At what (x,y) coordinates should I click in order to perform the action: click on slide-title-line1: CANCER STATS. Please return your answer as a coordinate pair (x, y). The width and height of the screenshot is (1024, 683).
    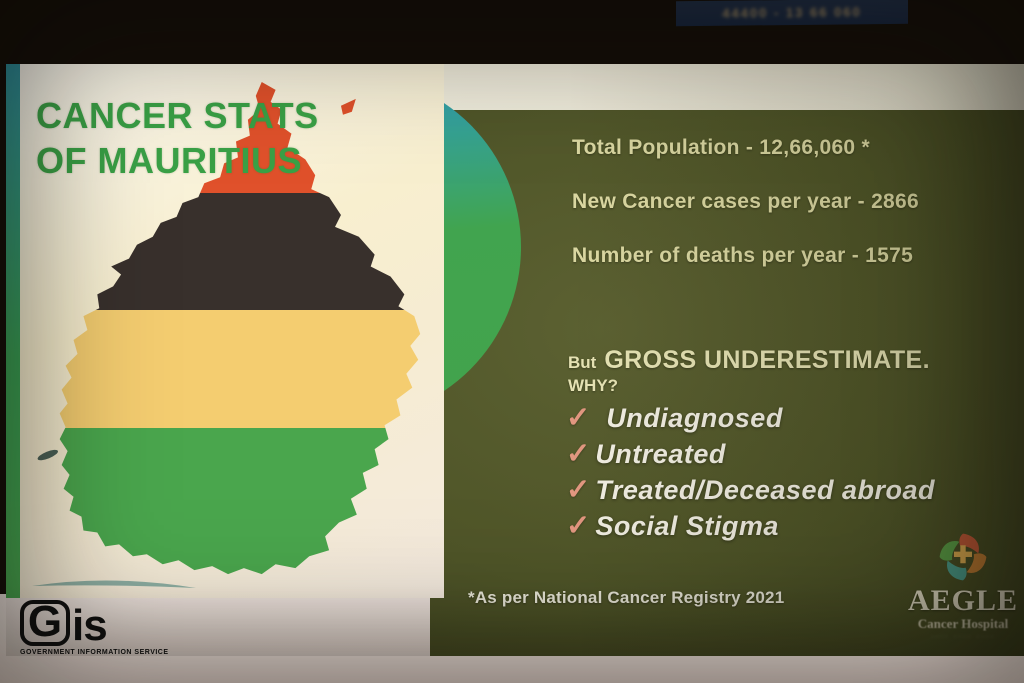
    Looking at the image, I should click on (177, 115).